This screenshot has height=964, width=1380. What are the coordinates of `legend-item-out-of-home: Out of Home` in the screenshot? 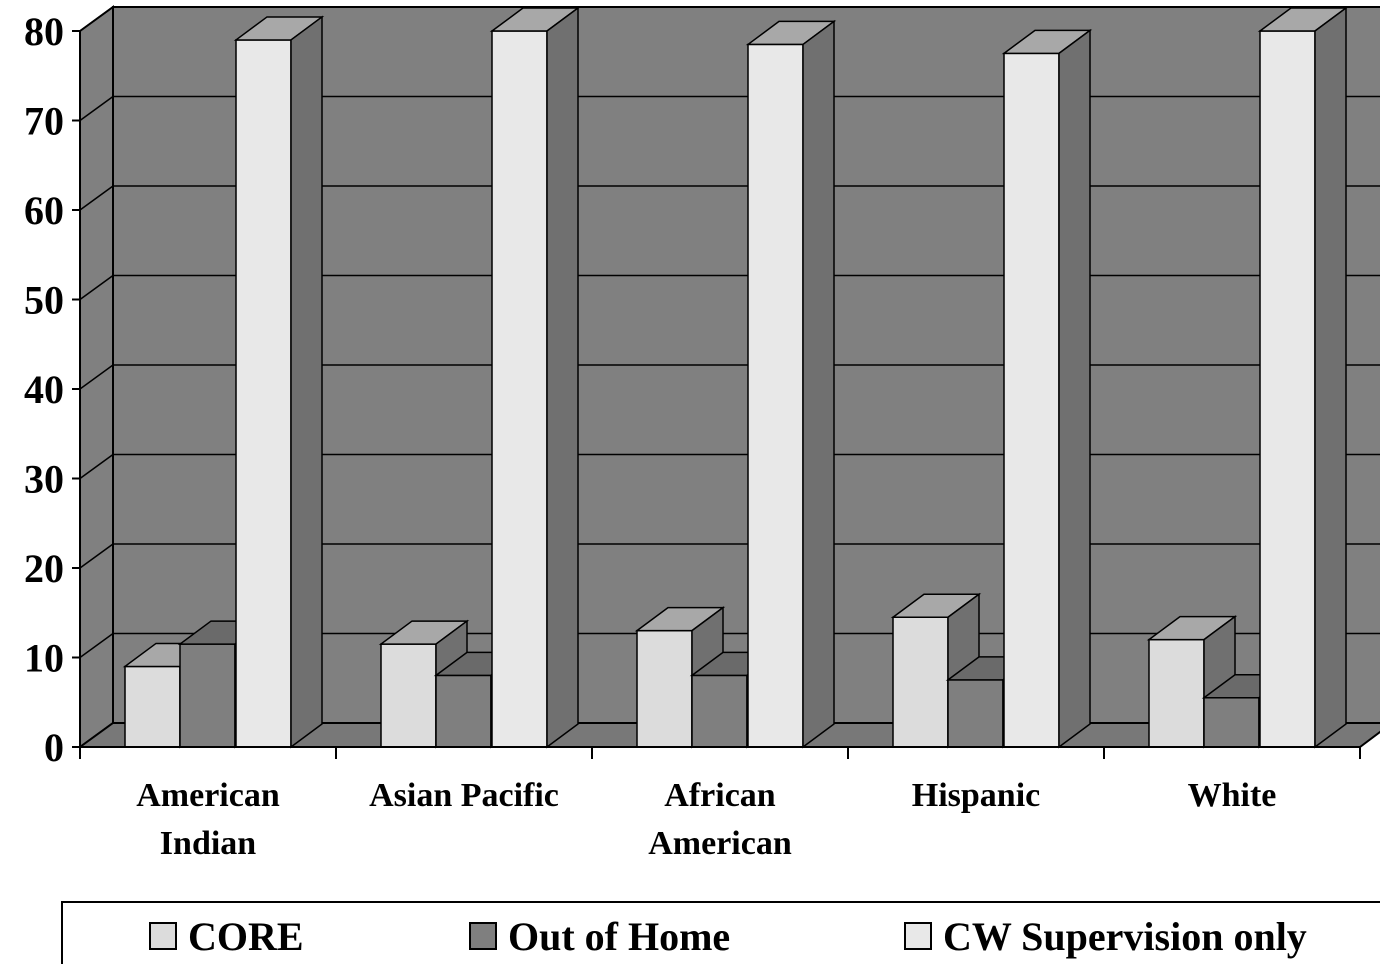 It's located at (599, 936).